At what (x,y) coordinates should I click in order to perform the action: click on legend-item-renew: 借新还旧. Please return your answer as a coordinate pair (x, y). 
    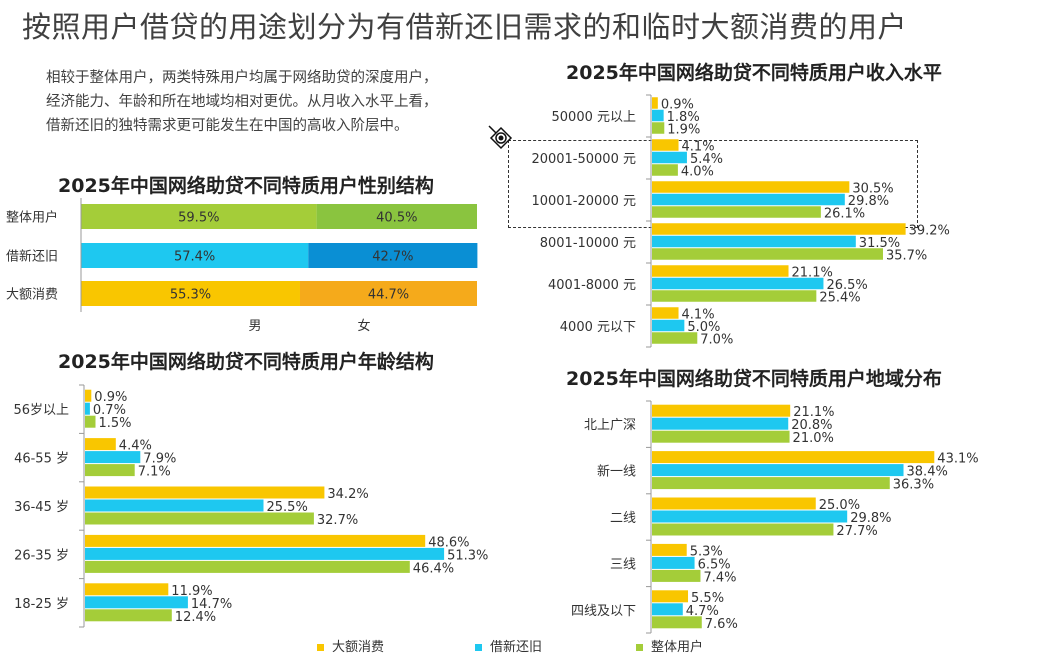
    Looking at the image, I should click on (508, 645).